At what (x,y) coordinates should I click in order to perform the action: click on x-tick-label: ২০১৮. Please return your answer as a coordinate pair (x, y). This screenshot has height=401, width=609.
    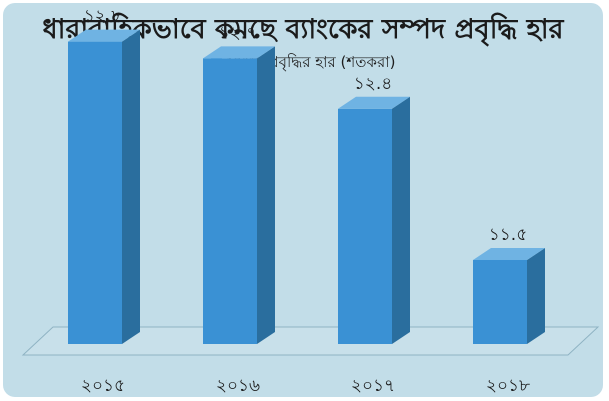
    Looking at the image, I should click on (508, 386).